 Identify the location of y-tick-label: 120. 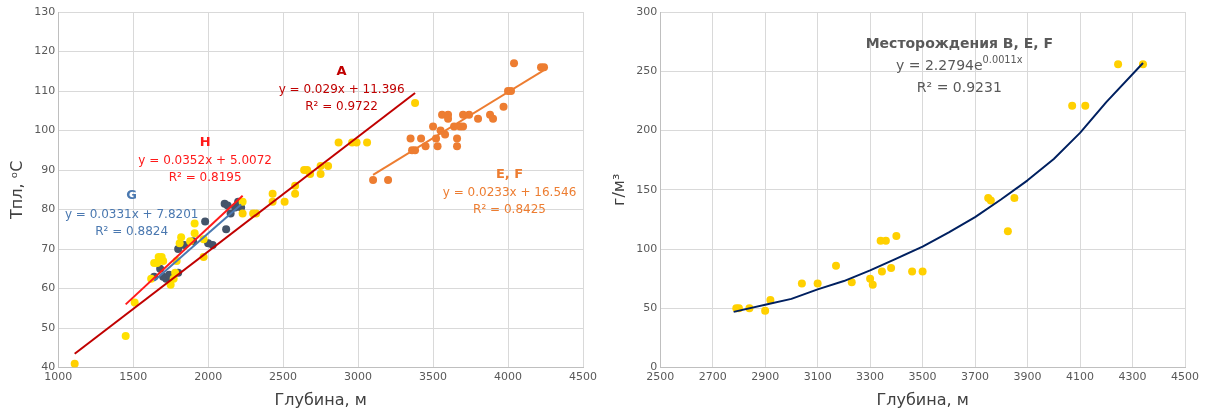
(45, 51).